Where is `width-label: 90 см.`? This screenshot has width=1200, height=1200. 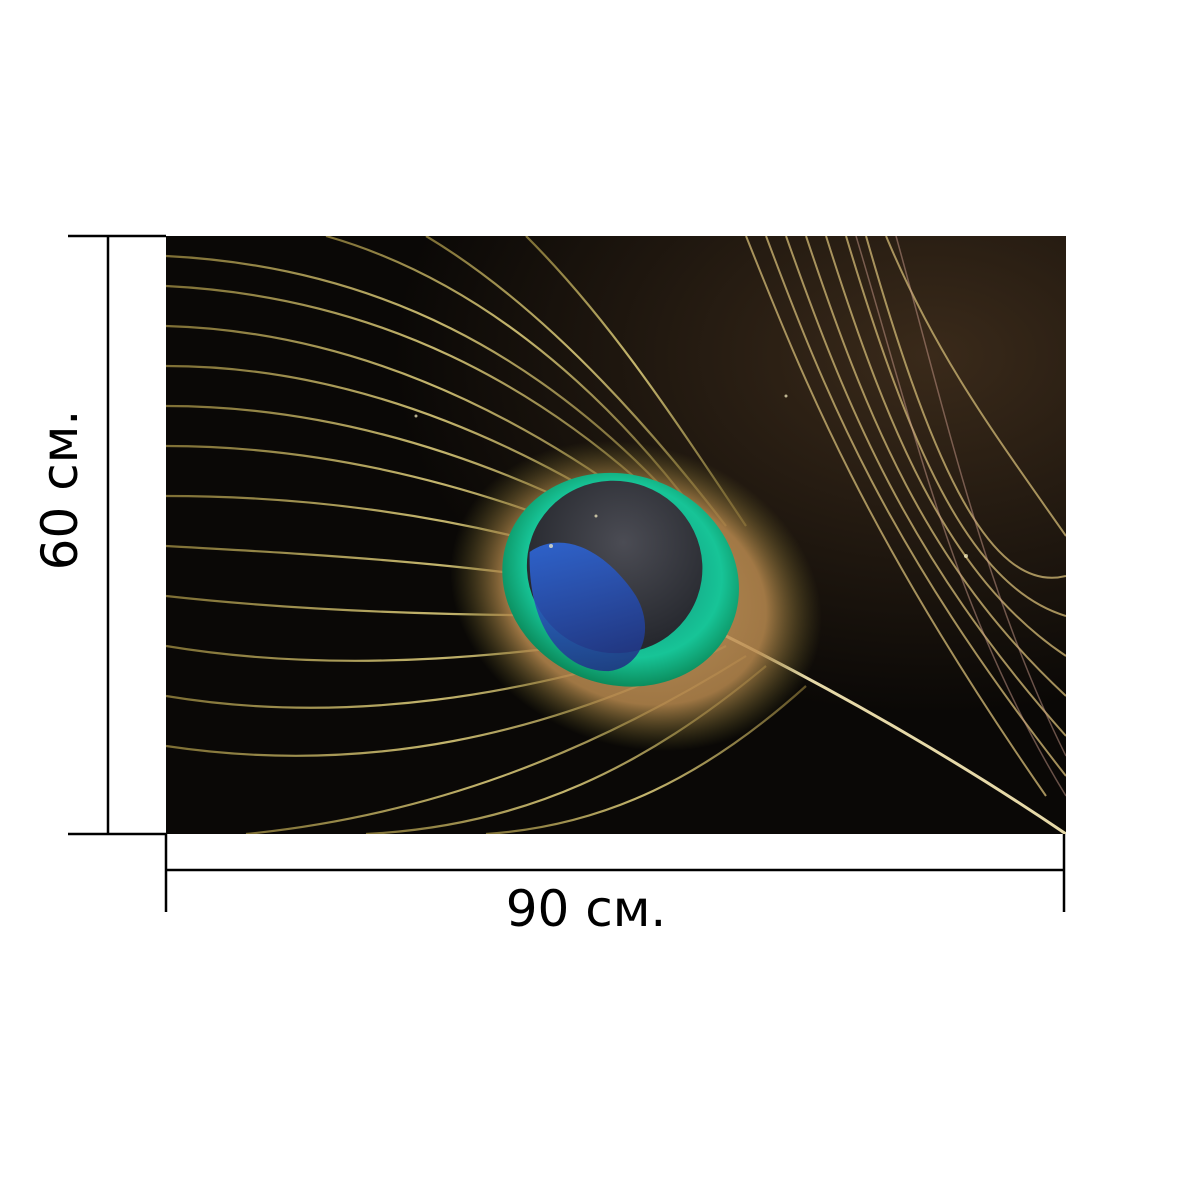 width-label: 90 см. is located at coordinates (586, 909).